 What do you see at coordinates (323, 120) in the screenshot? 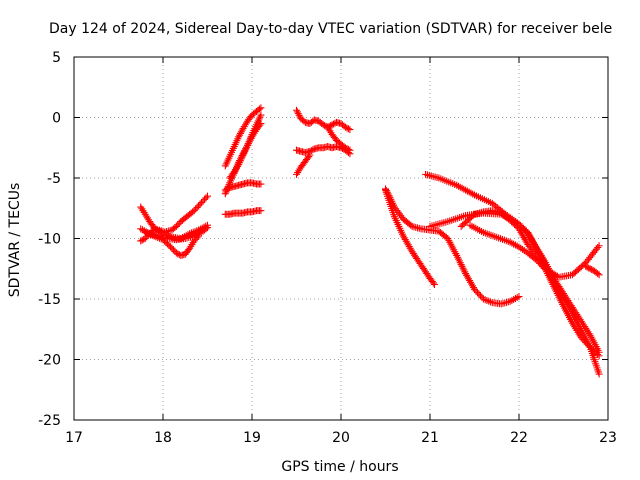
I see `series-track-j` at bounding box center [323, 120].